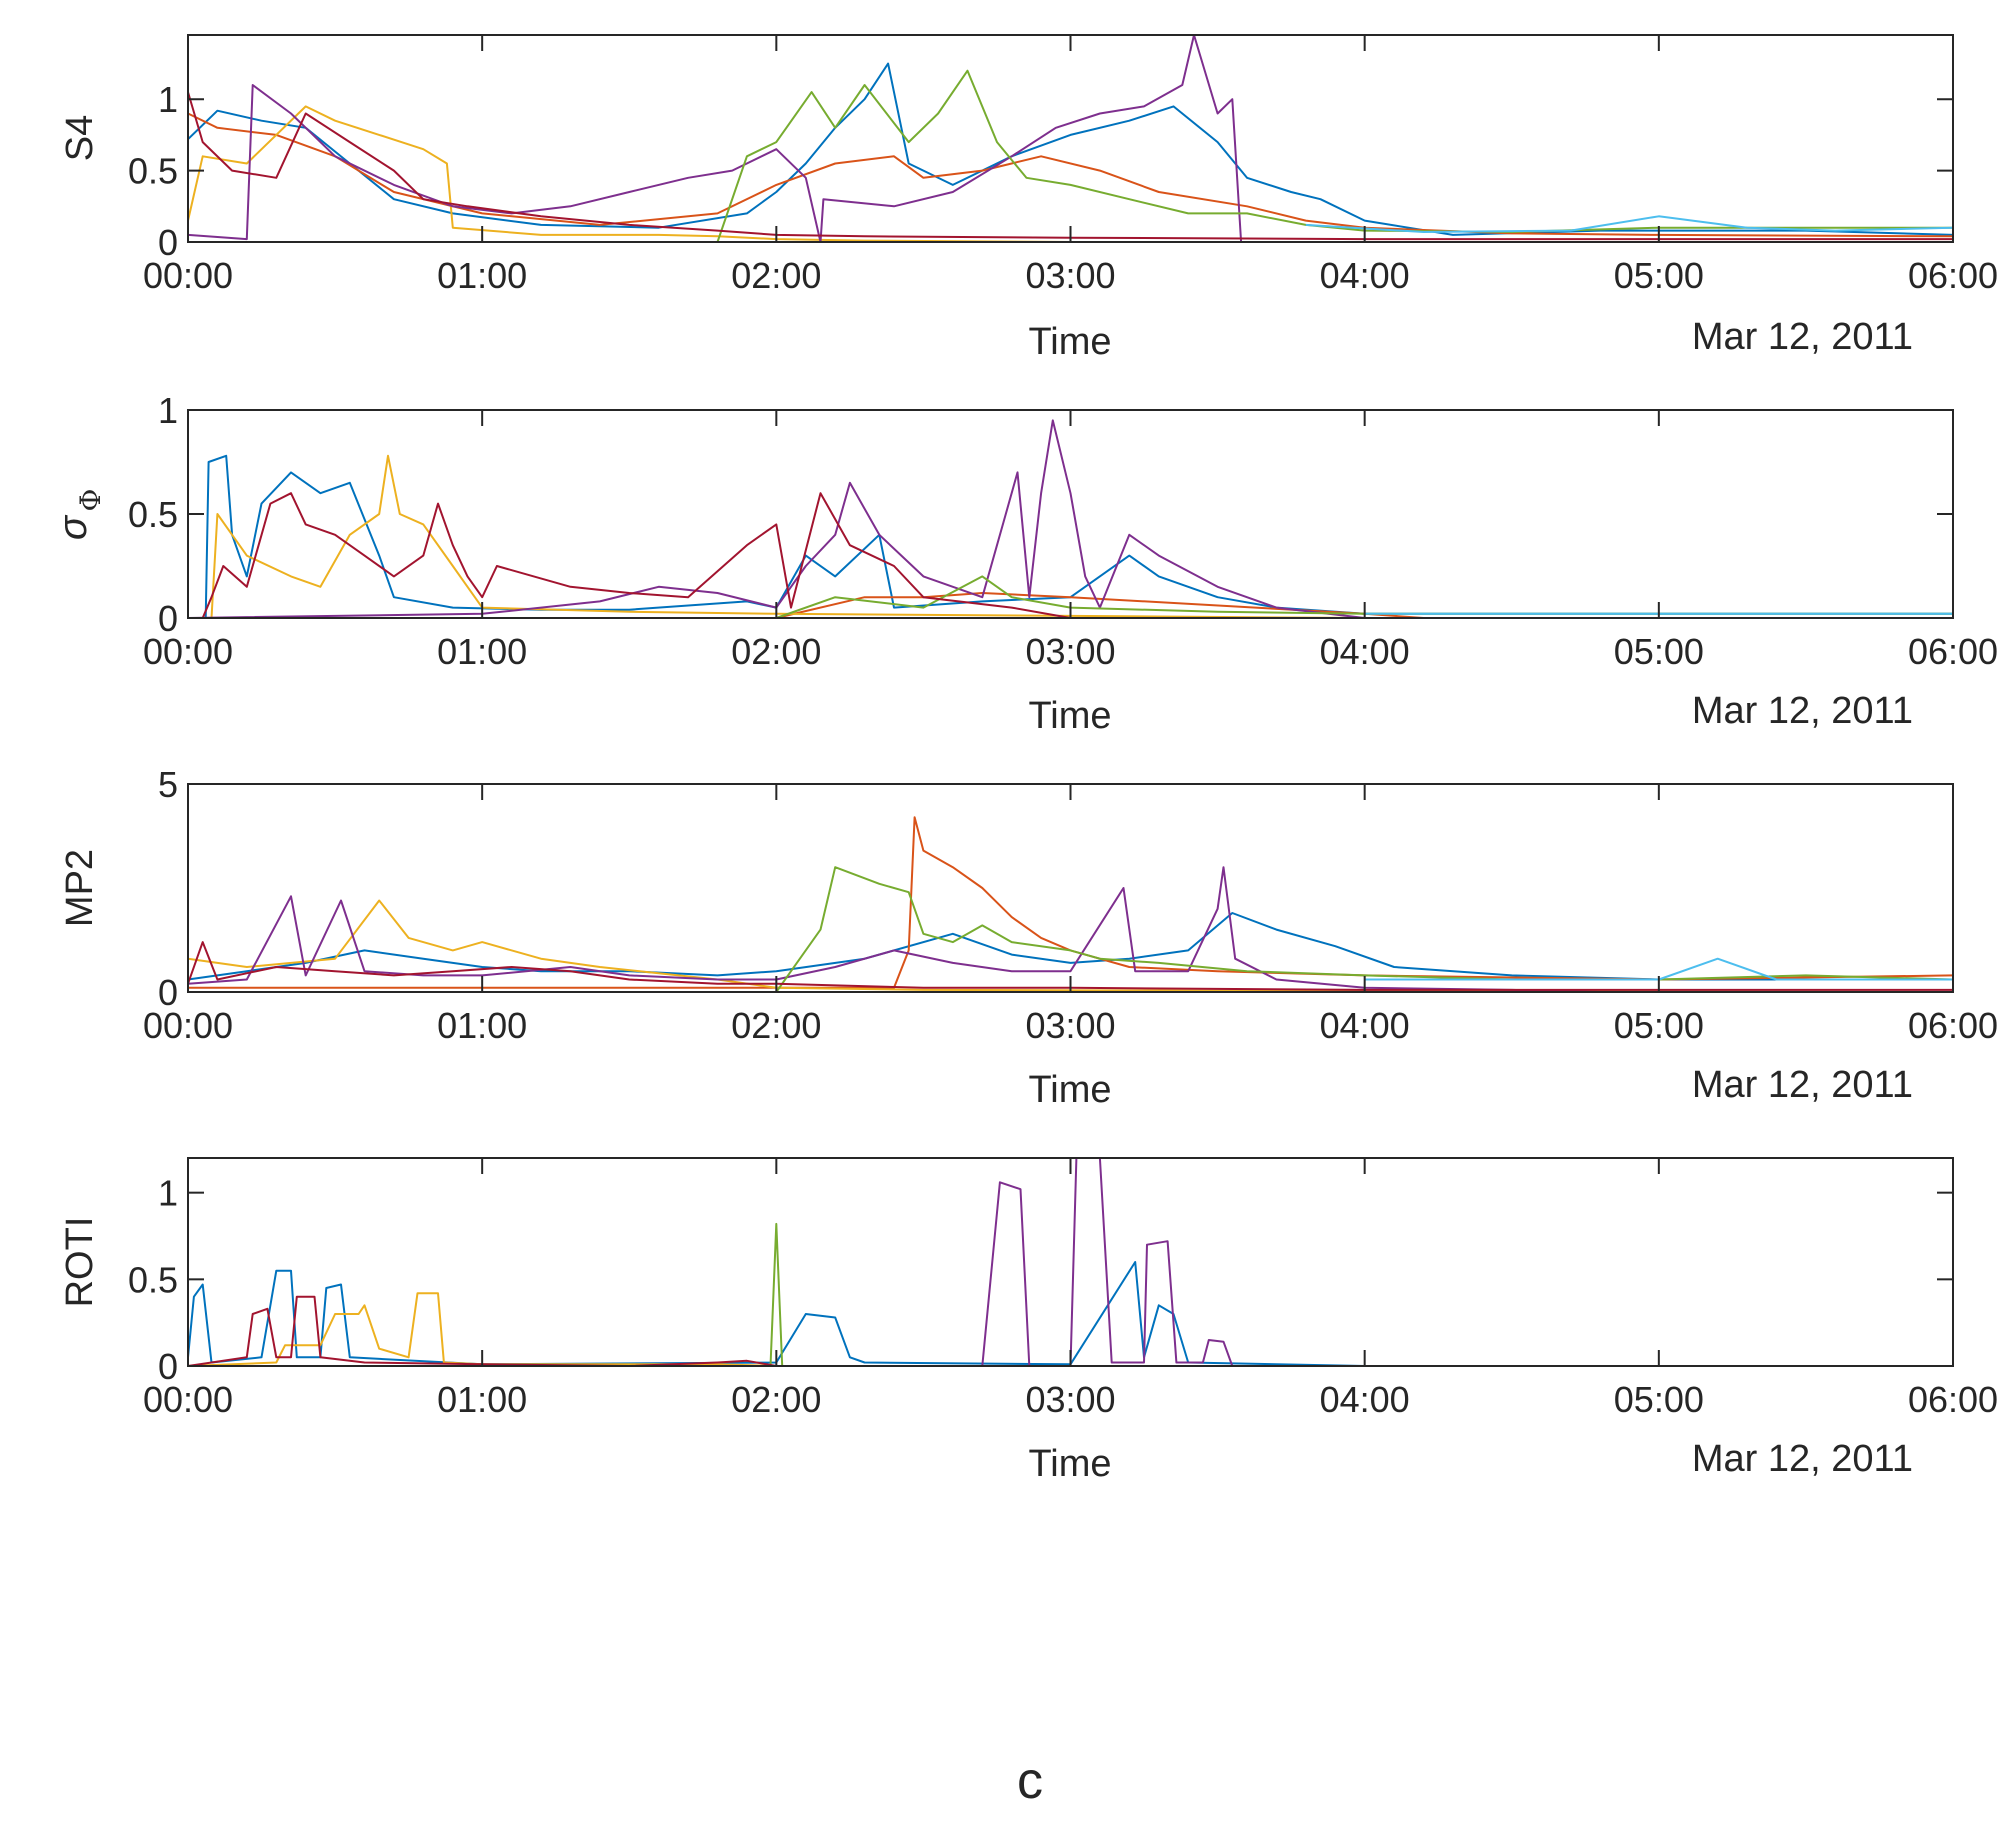 Image resolution: width=2015 pixels, height=1829 pixels. I want to click on sigma-phi-x-ticks: 00:00 01:00 02:00 03:00 04:00 05:00 06:00, so click(1070, 541).